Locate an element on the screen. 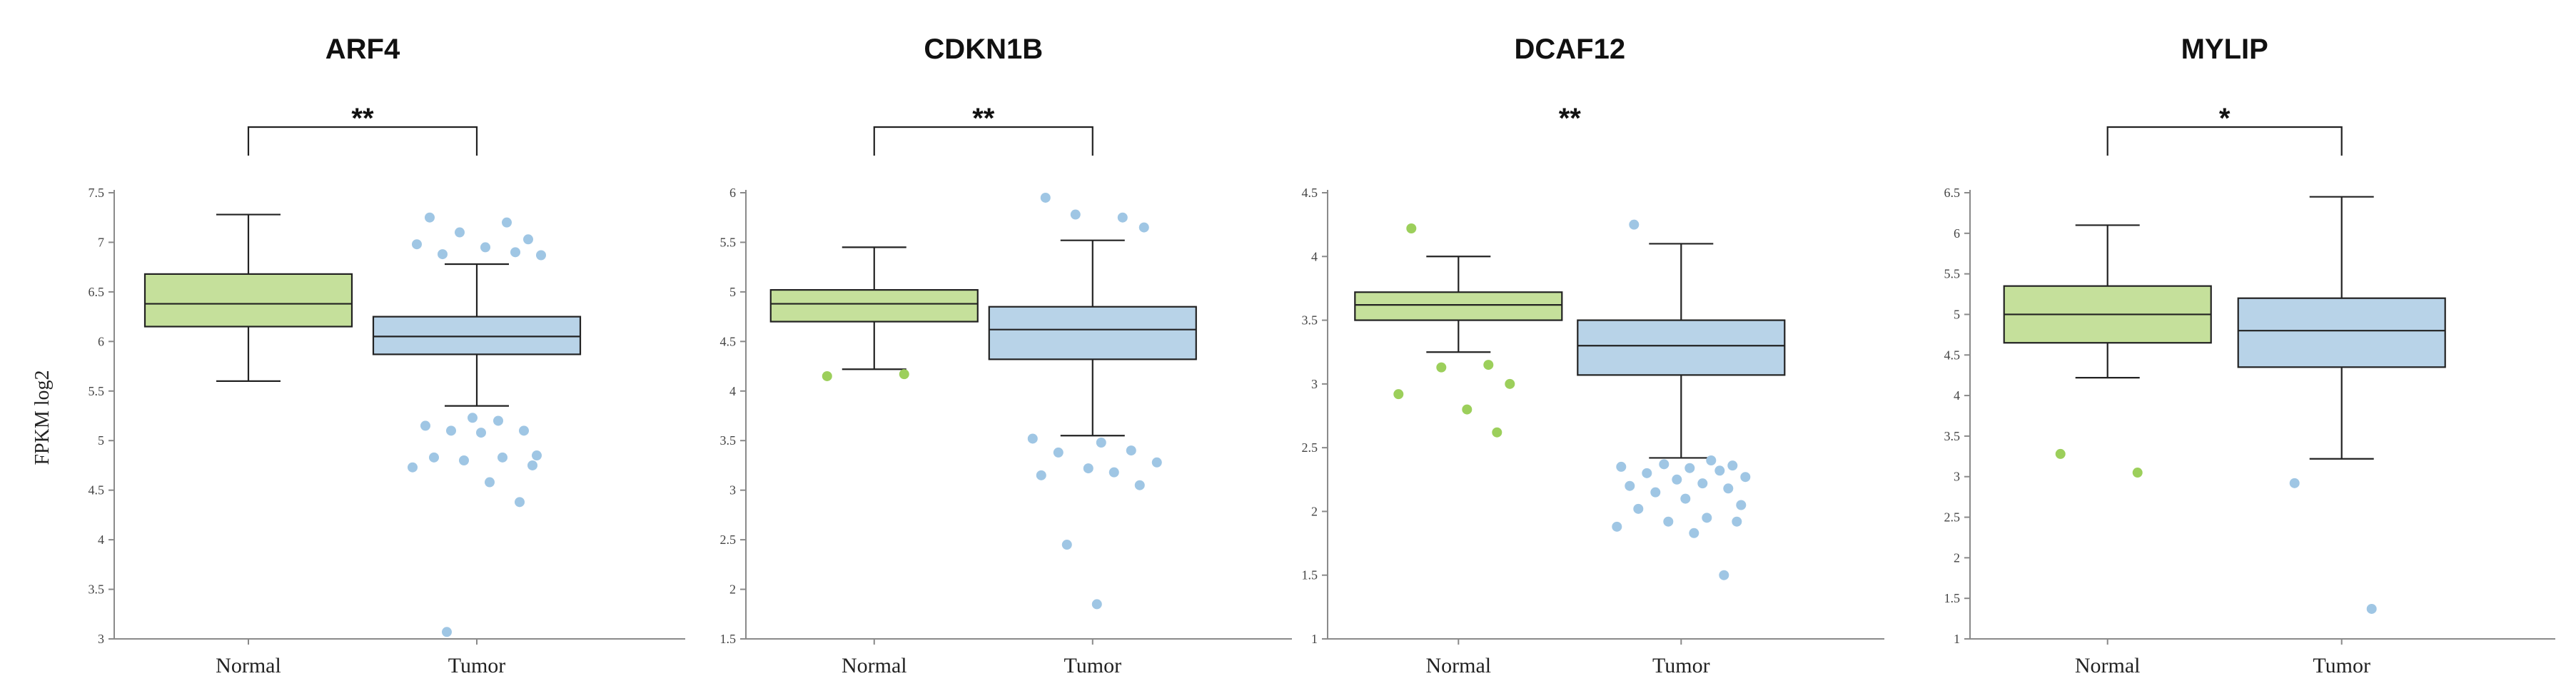 The height and width of the screenshot is (696, 2576). chart-title: ARF4 is located at coordinates (362, 49).